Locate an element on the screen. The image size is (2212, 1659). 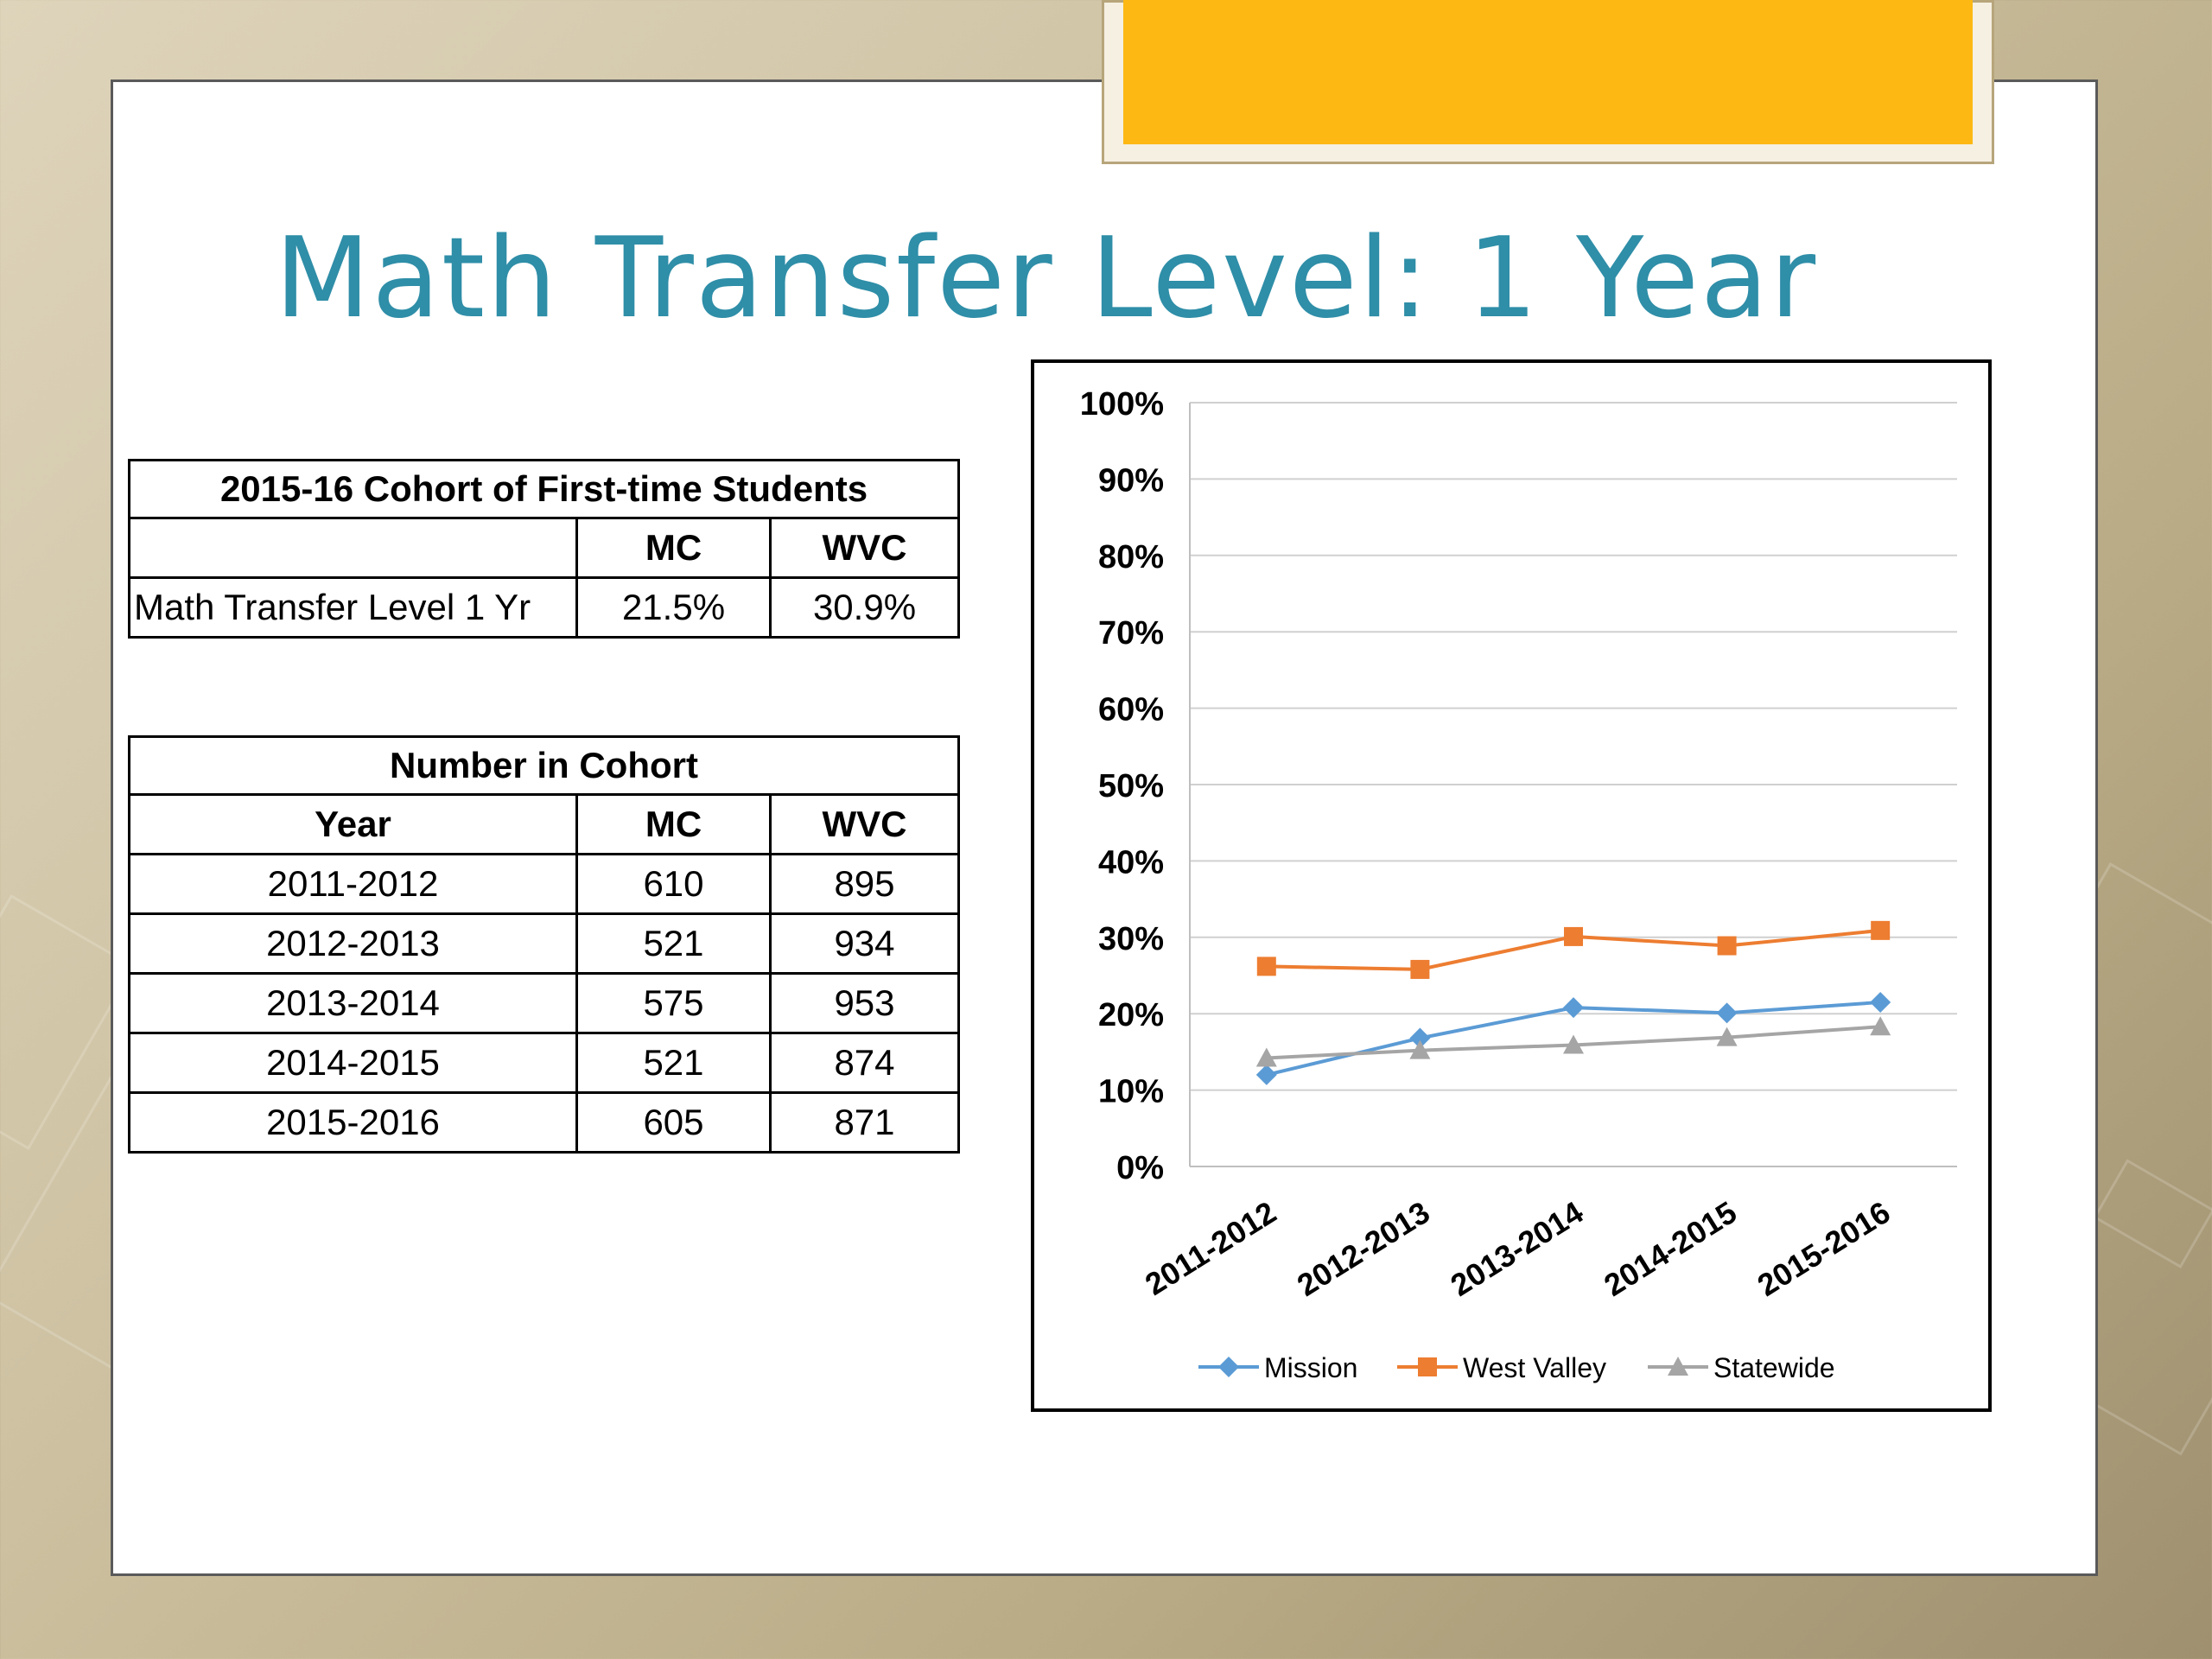
cell-year: 2011-2012 is located at coordinates (353, 884).